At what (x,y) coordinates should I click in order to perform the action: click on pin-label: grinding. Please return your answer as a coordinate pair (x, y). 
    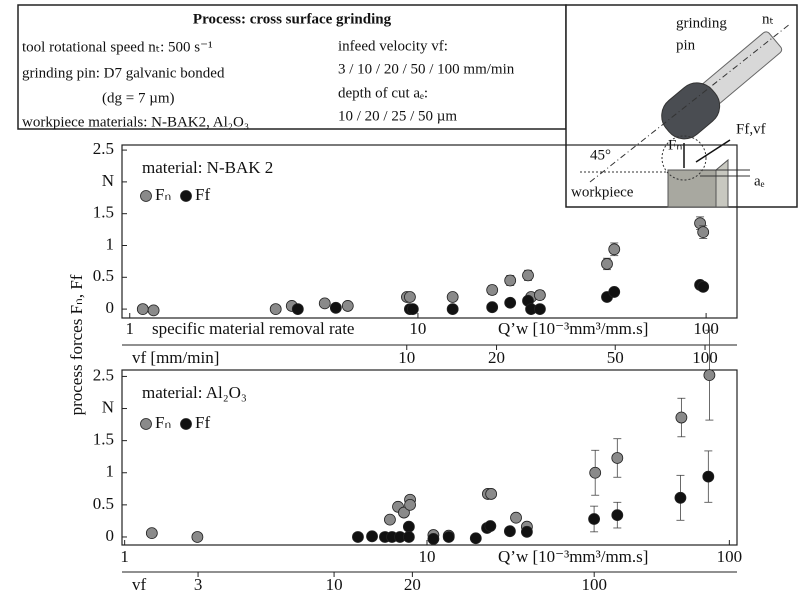
    Looking at the image, I should click on (701, 23).